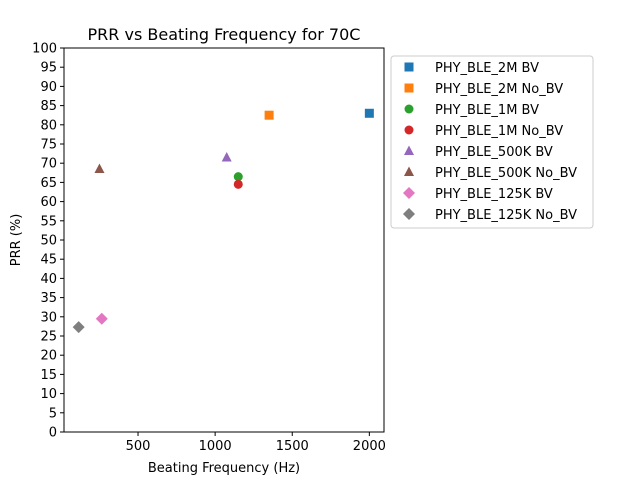 The image size is (640, 484). Describe the element at coordinates (369, 446) in the screenshot. I see `x-tick-label: 2000` at that location.